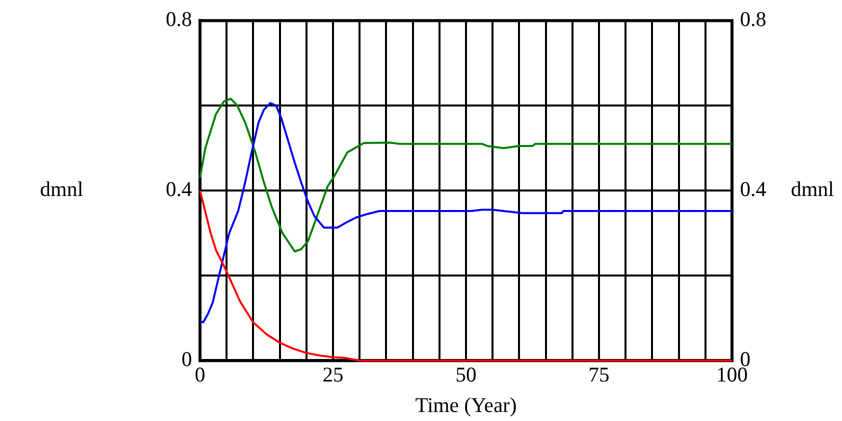 This screenshot has width=842, height=421. I want to click on x-tick-label: 50, so click(466, 374).